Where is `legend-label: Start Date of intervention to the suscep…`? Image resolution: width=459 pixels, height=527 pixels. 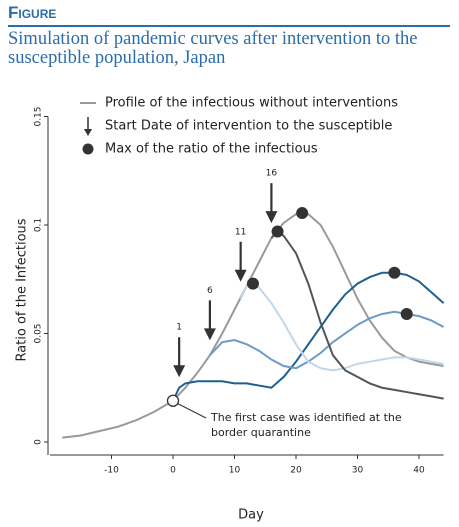
legend-label: Start Date of intervention to the suscep… is located at coordinates (248, 126).